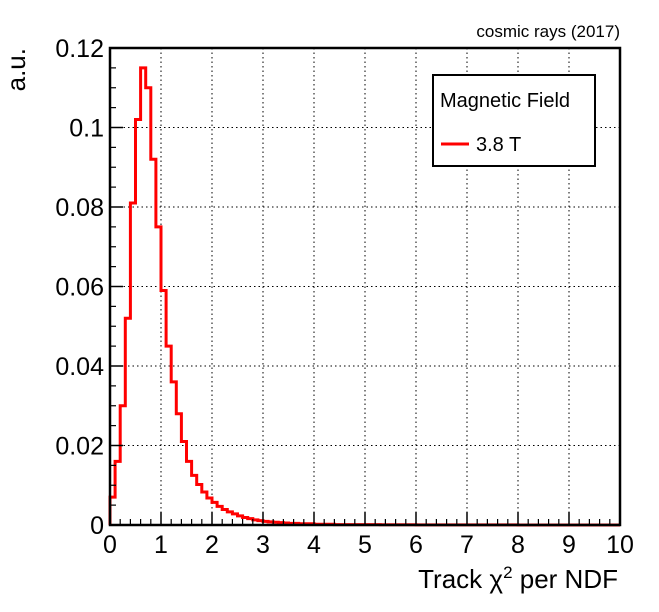  I want to click on annotation: cosmic rays (2017), so click(548, 31).